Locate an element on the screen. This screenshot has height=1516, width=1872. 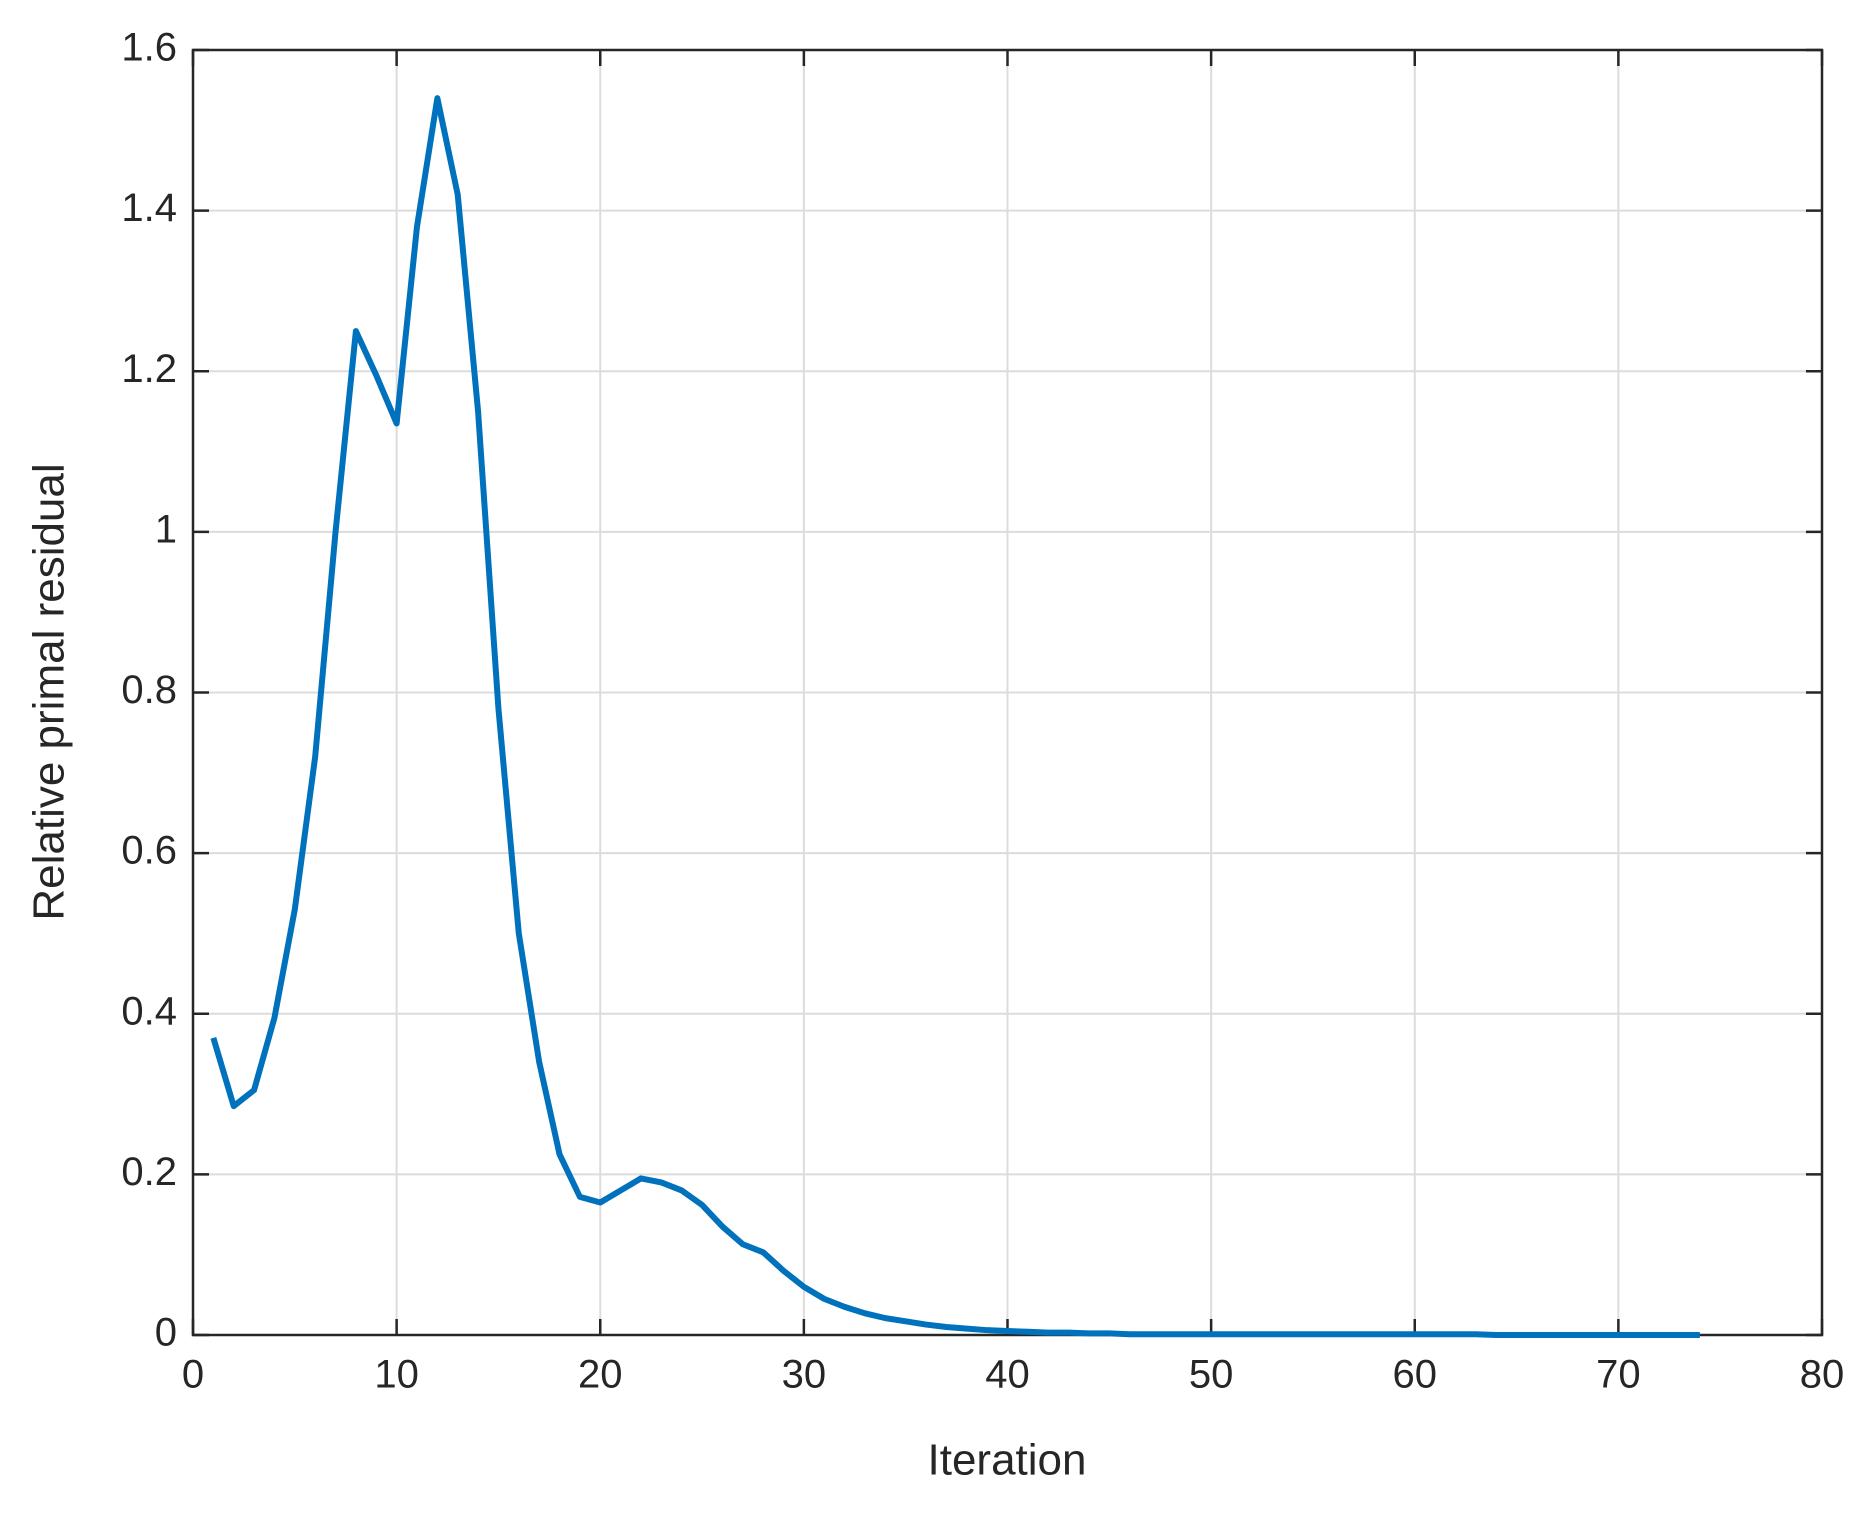
y-tick-label: 1.2 is located at coordinates (149, 369).